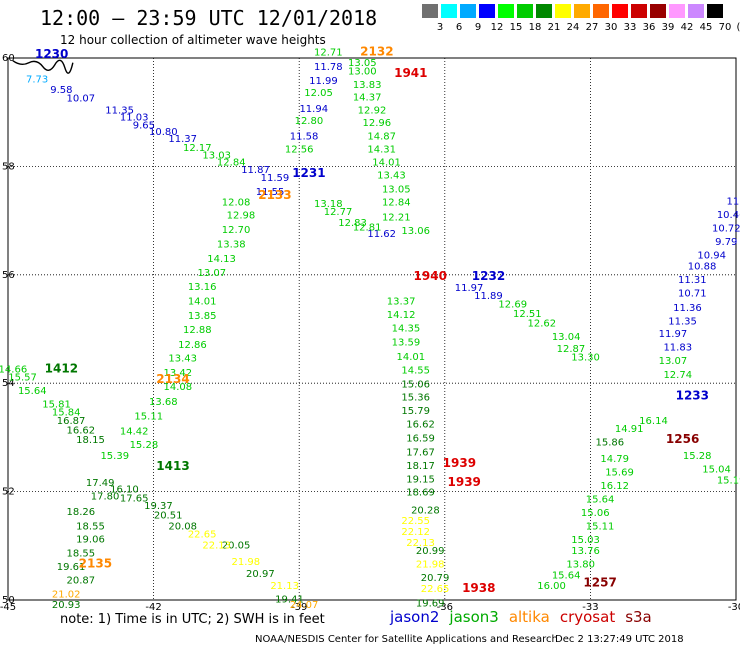  Describe the element at coordinates (255, 170) in the screenshot. I see `swh-value: 11.87` at that location.